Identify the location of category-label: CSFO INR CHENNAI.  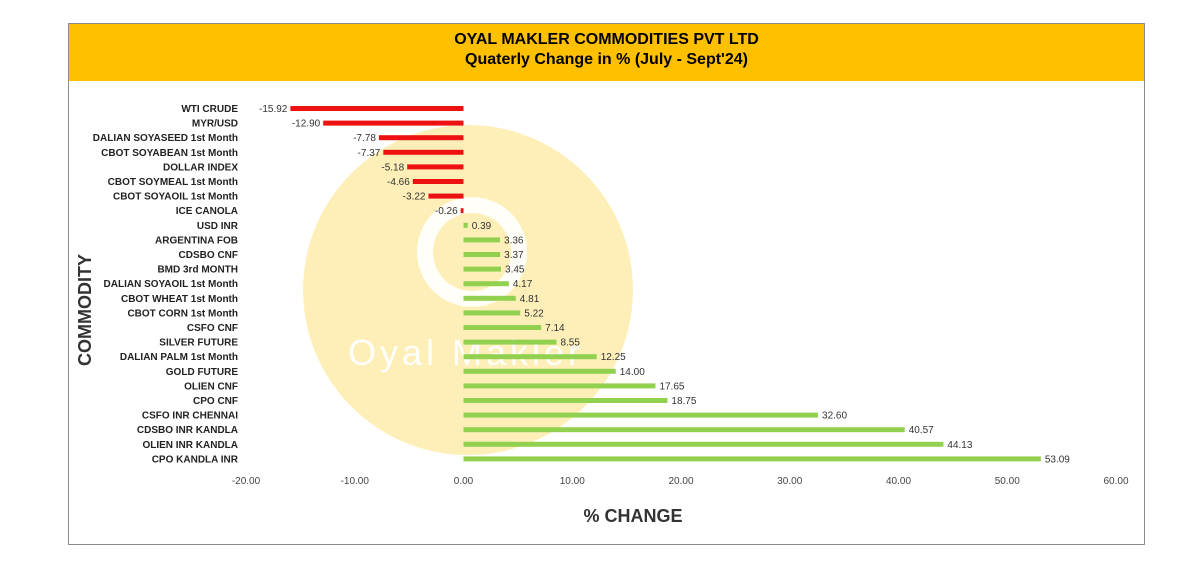
(190, 416).